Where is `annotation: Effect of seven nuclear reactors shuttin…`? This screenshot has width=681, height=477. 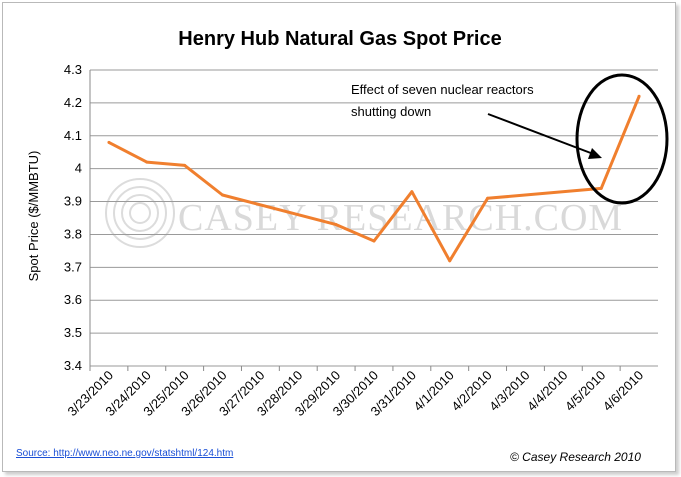 annotation: Effect of seven nuclear reactors shuttin… is located at coordinates (510, 139).